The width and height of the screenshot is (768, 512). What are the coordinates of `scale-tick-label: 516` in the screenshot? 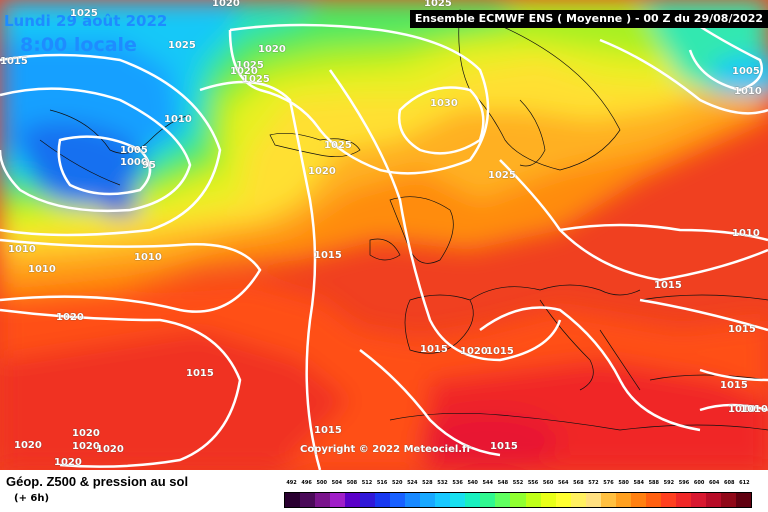 It's located at (382, 483).